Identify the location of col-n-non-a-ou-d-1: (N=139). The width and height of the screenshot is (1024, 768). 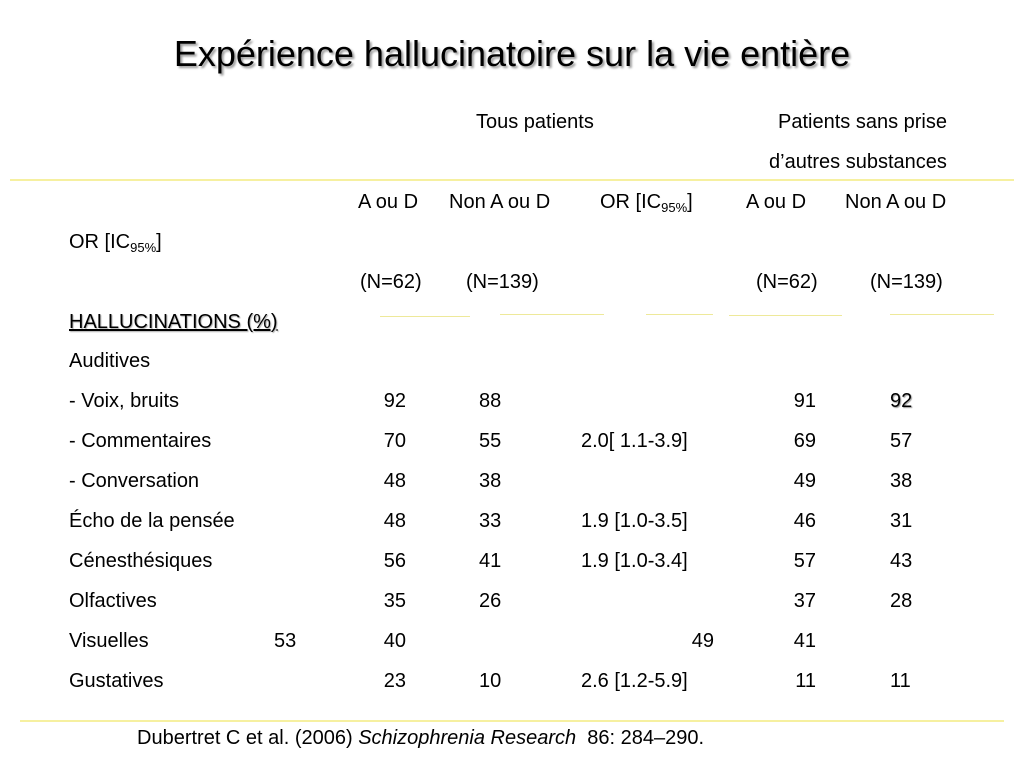
(502, 282).